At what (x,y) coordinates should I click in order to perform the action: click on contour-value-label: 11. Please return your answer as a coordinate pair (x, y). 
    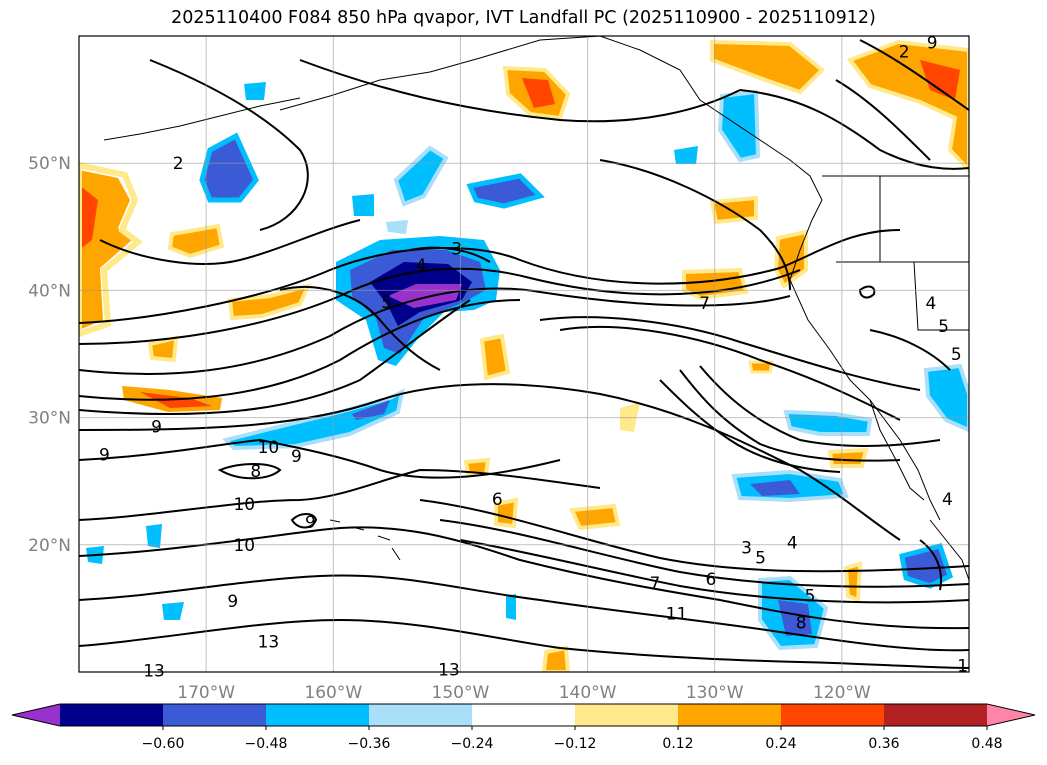
    Looking at the image, I should click on (677, 614).